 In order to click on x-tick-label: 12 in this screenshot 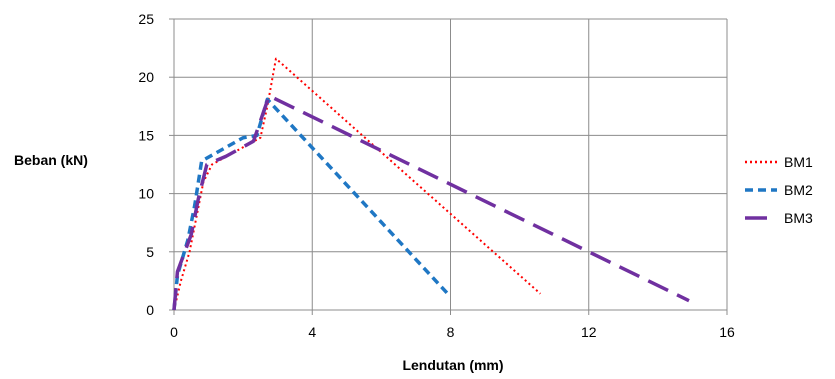, I will do `click(589, 332)`.